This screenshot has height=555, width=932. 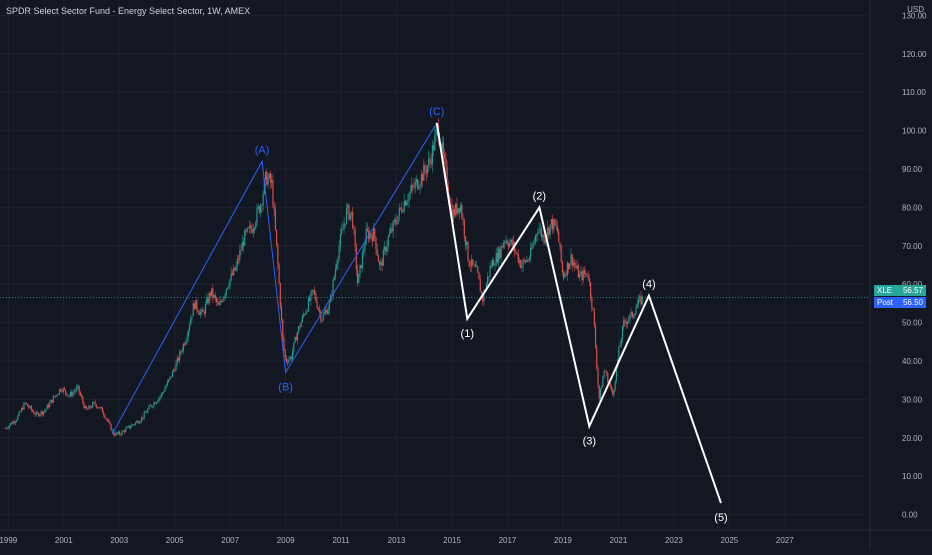 What do you see at coordinates (912, 290) in the screenshot?
I see `last-price-value: 56.57` at bounding box center [912, 290].